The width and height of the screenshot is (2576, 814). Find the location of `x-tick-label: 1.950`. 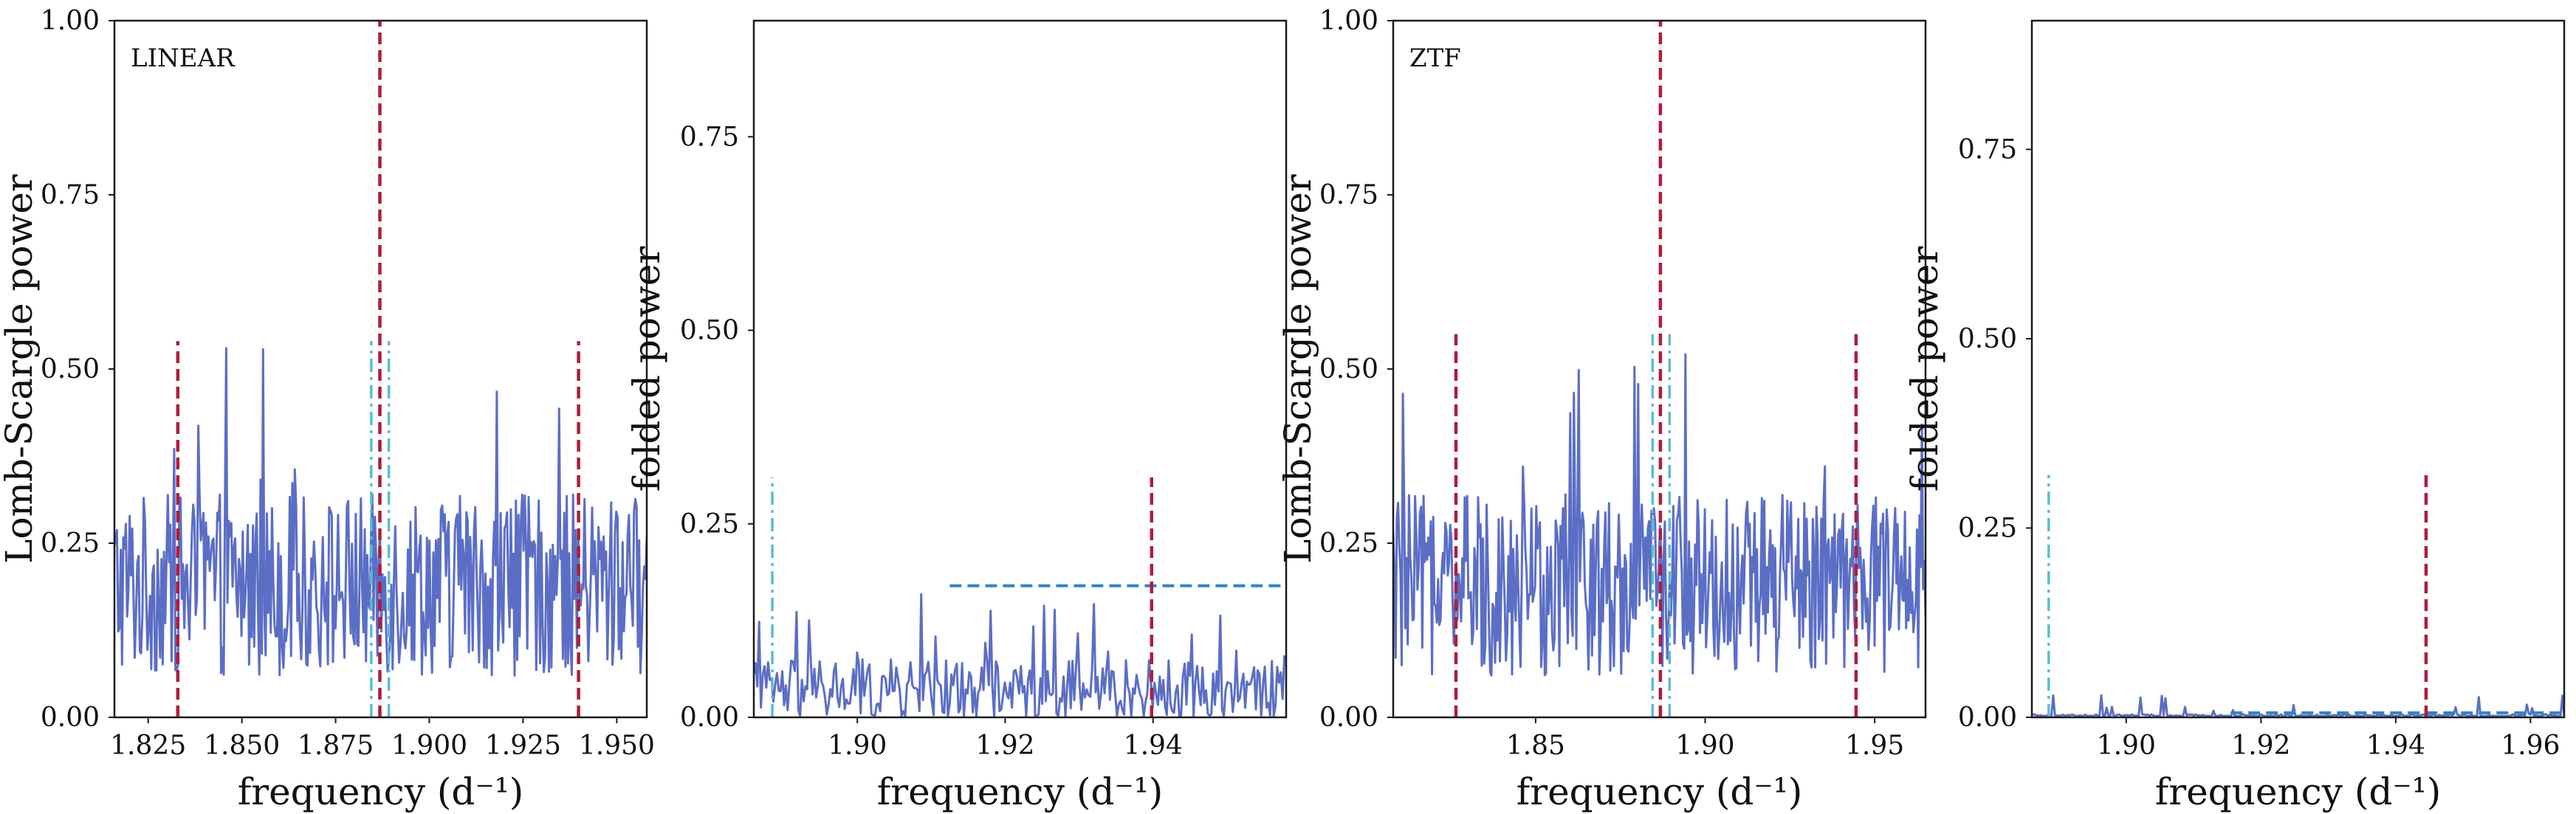

x-tick-label: 1.950 is located at coordinates (617, 746).